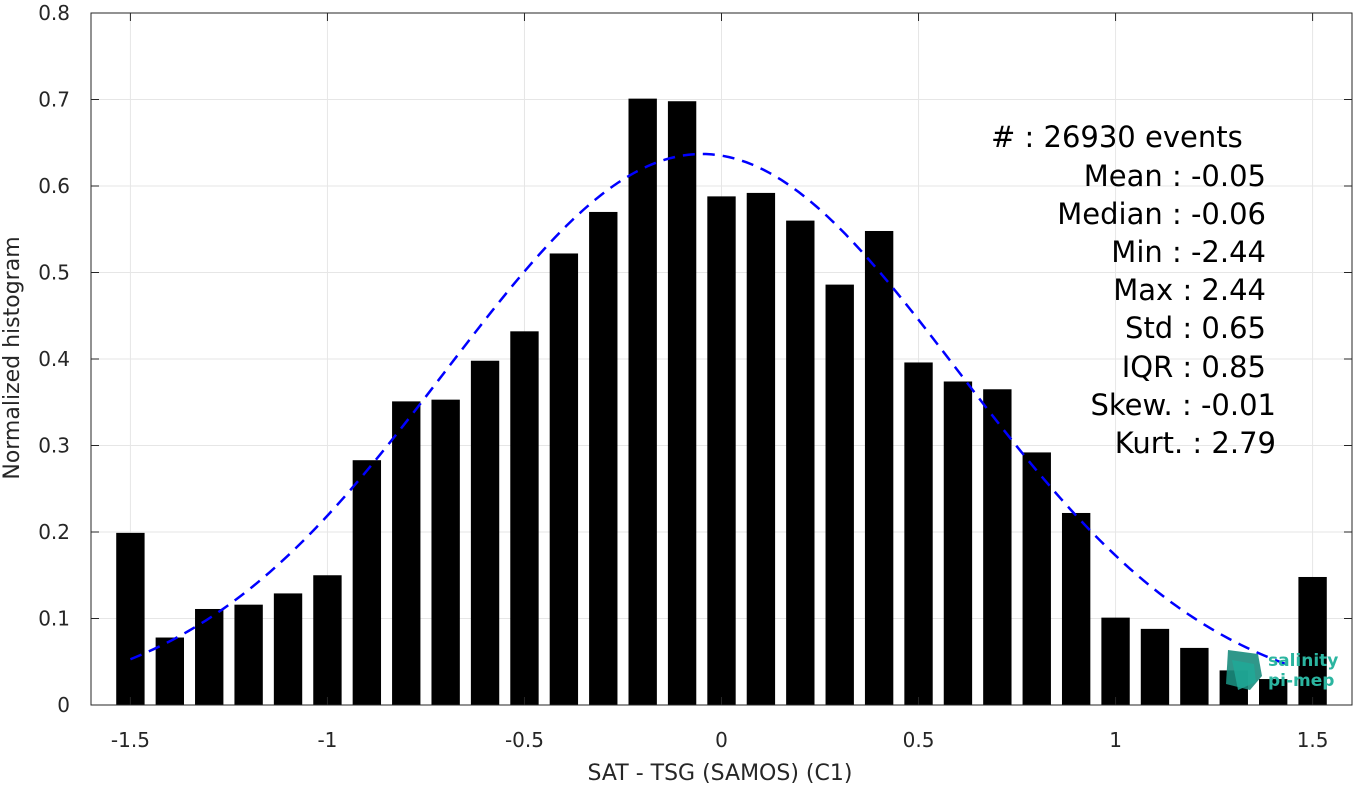  Describe the element at coordinates (54, 13) in the screenshot. I see `y-tick-label: 0.8` at that location.